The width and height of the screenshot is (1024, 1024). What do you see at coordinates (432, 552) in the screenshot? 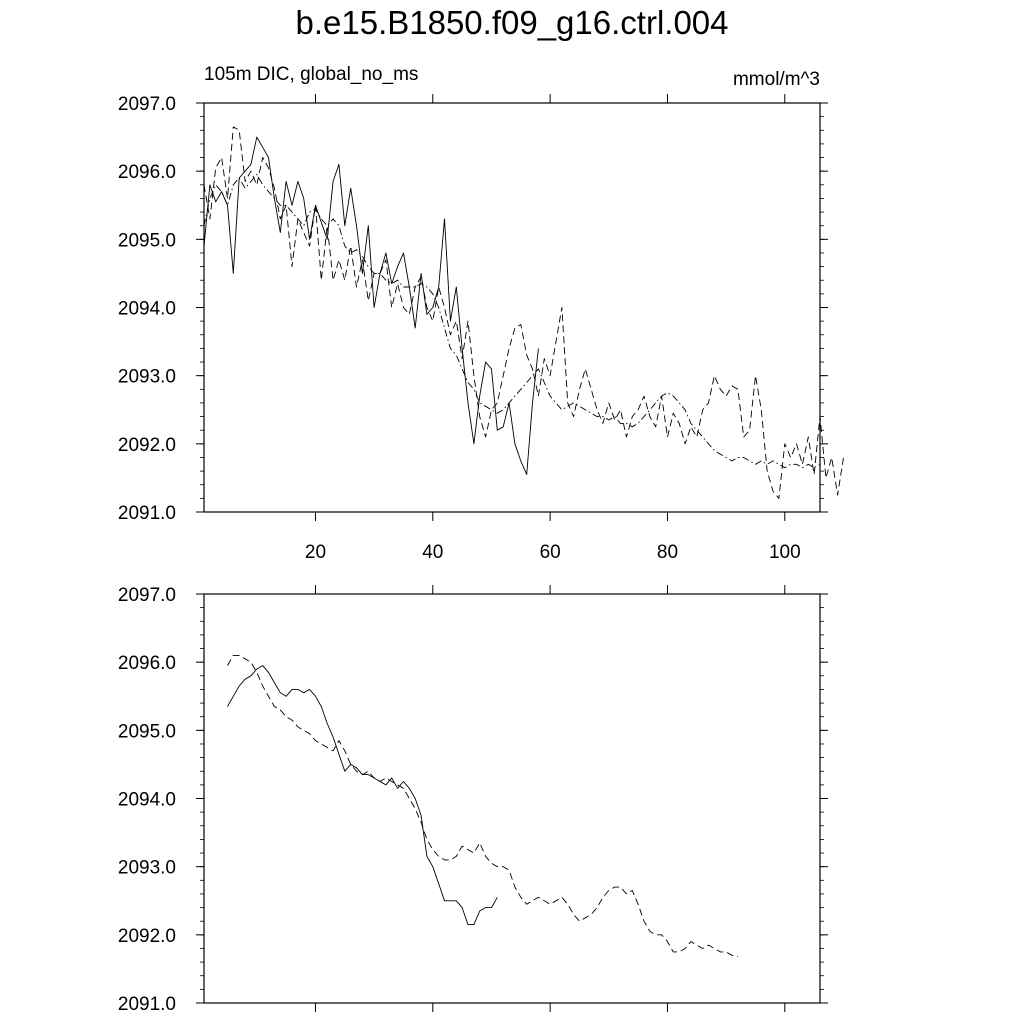
I see `x-tick-label: 40` at bounding box center [432, 552].